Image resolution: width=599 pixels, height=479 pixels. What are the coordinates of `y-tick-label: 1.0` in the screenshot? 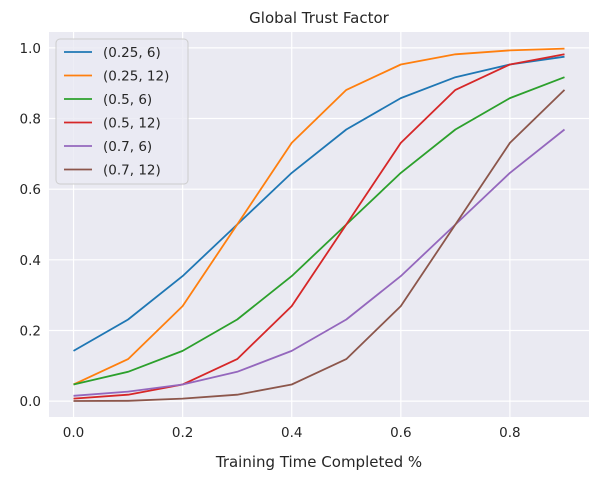 It's located at (30, 49).